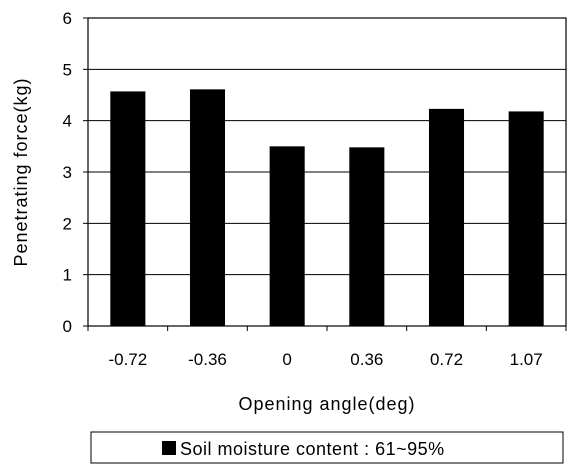 The height and width of the screenshot is (465, 587). Describe the element at coordinates (327, 347) in the screenshot. I see `x-axis-ticks: -0.72 -0.36 0 0.36 0.72 1.07` at that location.